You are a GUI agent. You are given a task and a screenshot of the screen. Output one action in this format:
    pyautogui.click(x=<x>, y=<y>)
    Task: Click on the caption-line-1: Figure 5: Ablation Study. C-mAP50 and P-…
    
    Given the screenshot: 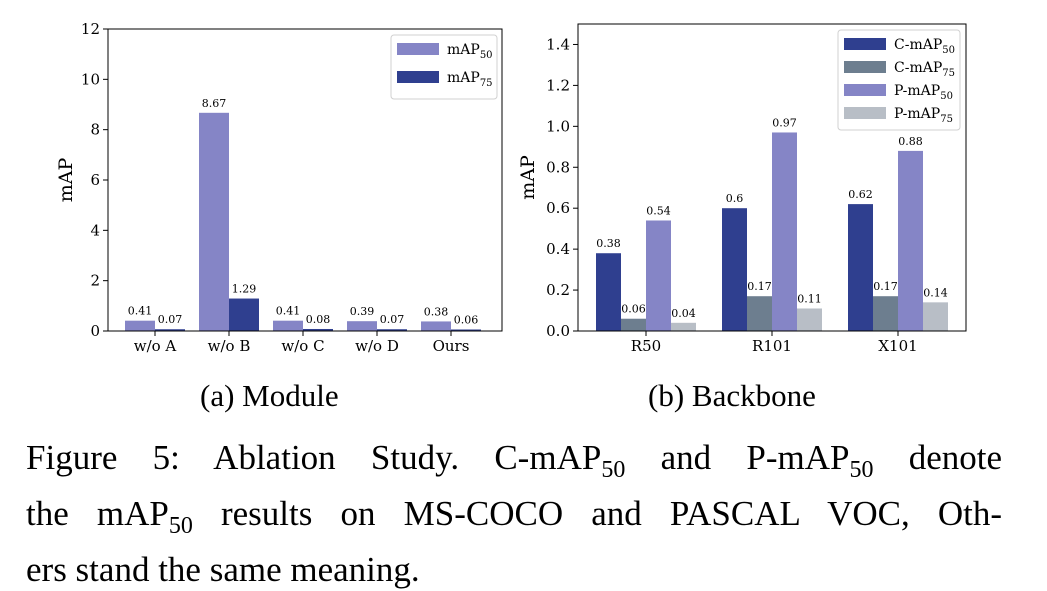 What is the action you would take?
    pyautogui.click(x=514, y=460)
    